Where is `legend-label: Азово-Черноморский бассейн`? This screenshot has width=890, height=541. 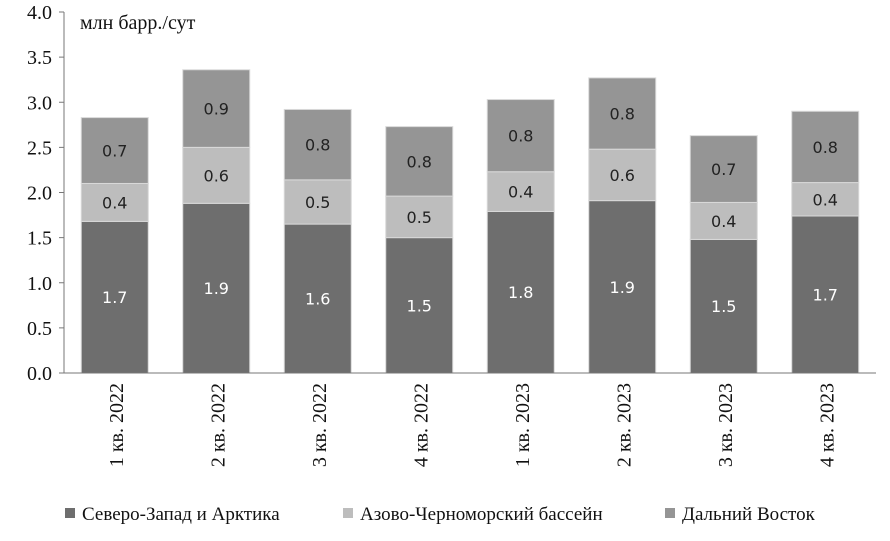 legend-label: Азово-Черноморский бассейн is located at coordinates (481, 514).